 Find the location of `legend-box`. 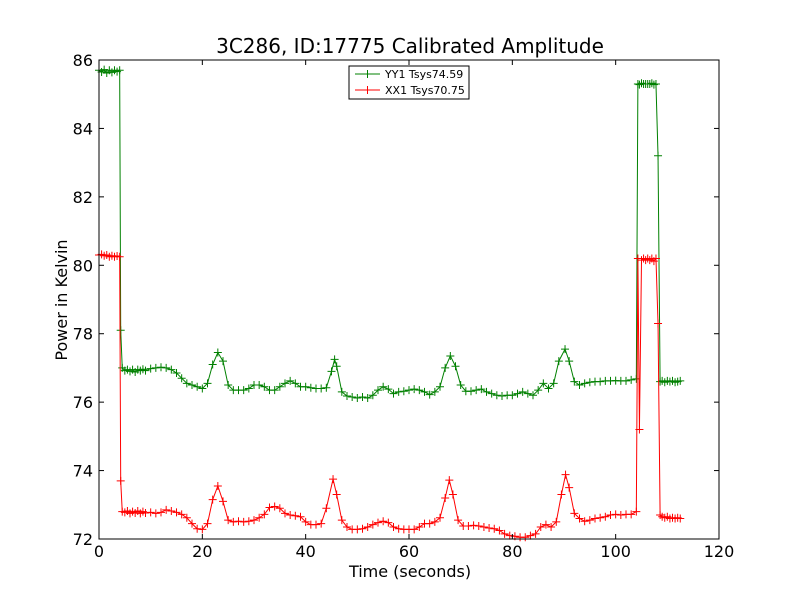

legend-box is located at coordinates (409, 82).